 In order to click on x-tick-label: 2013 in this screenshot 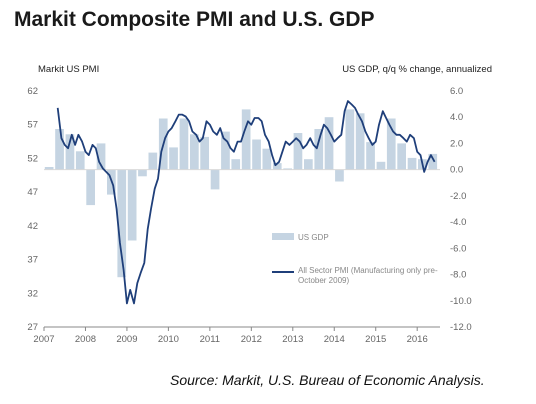, I will do `click(292, 339)`.